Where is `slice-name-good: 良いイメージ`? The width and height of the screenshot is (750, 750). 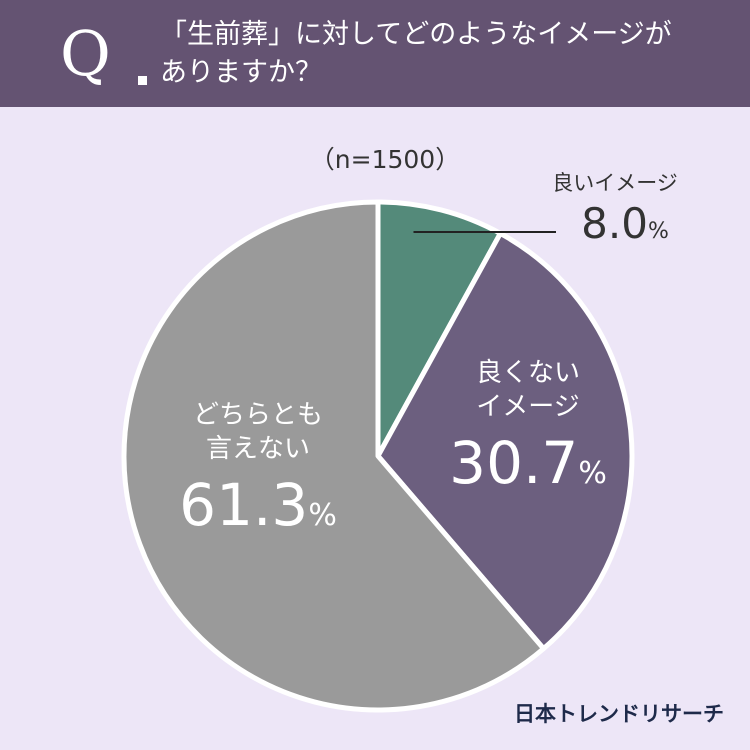
slice-name-good: 良いイメージ is located at coordinates (615, 183).